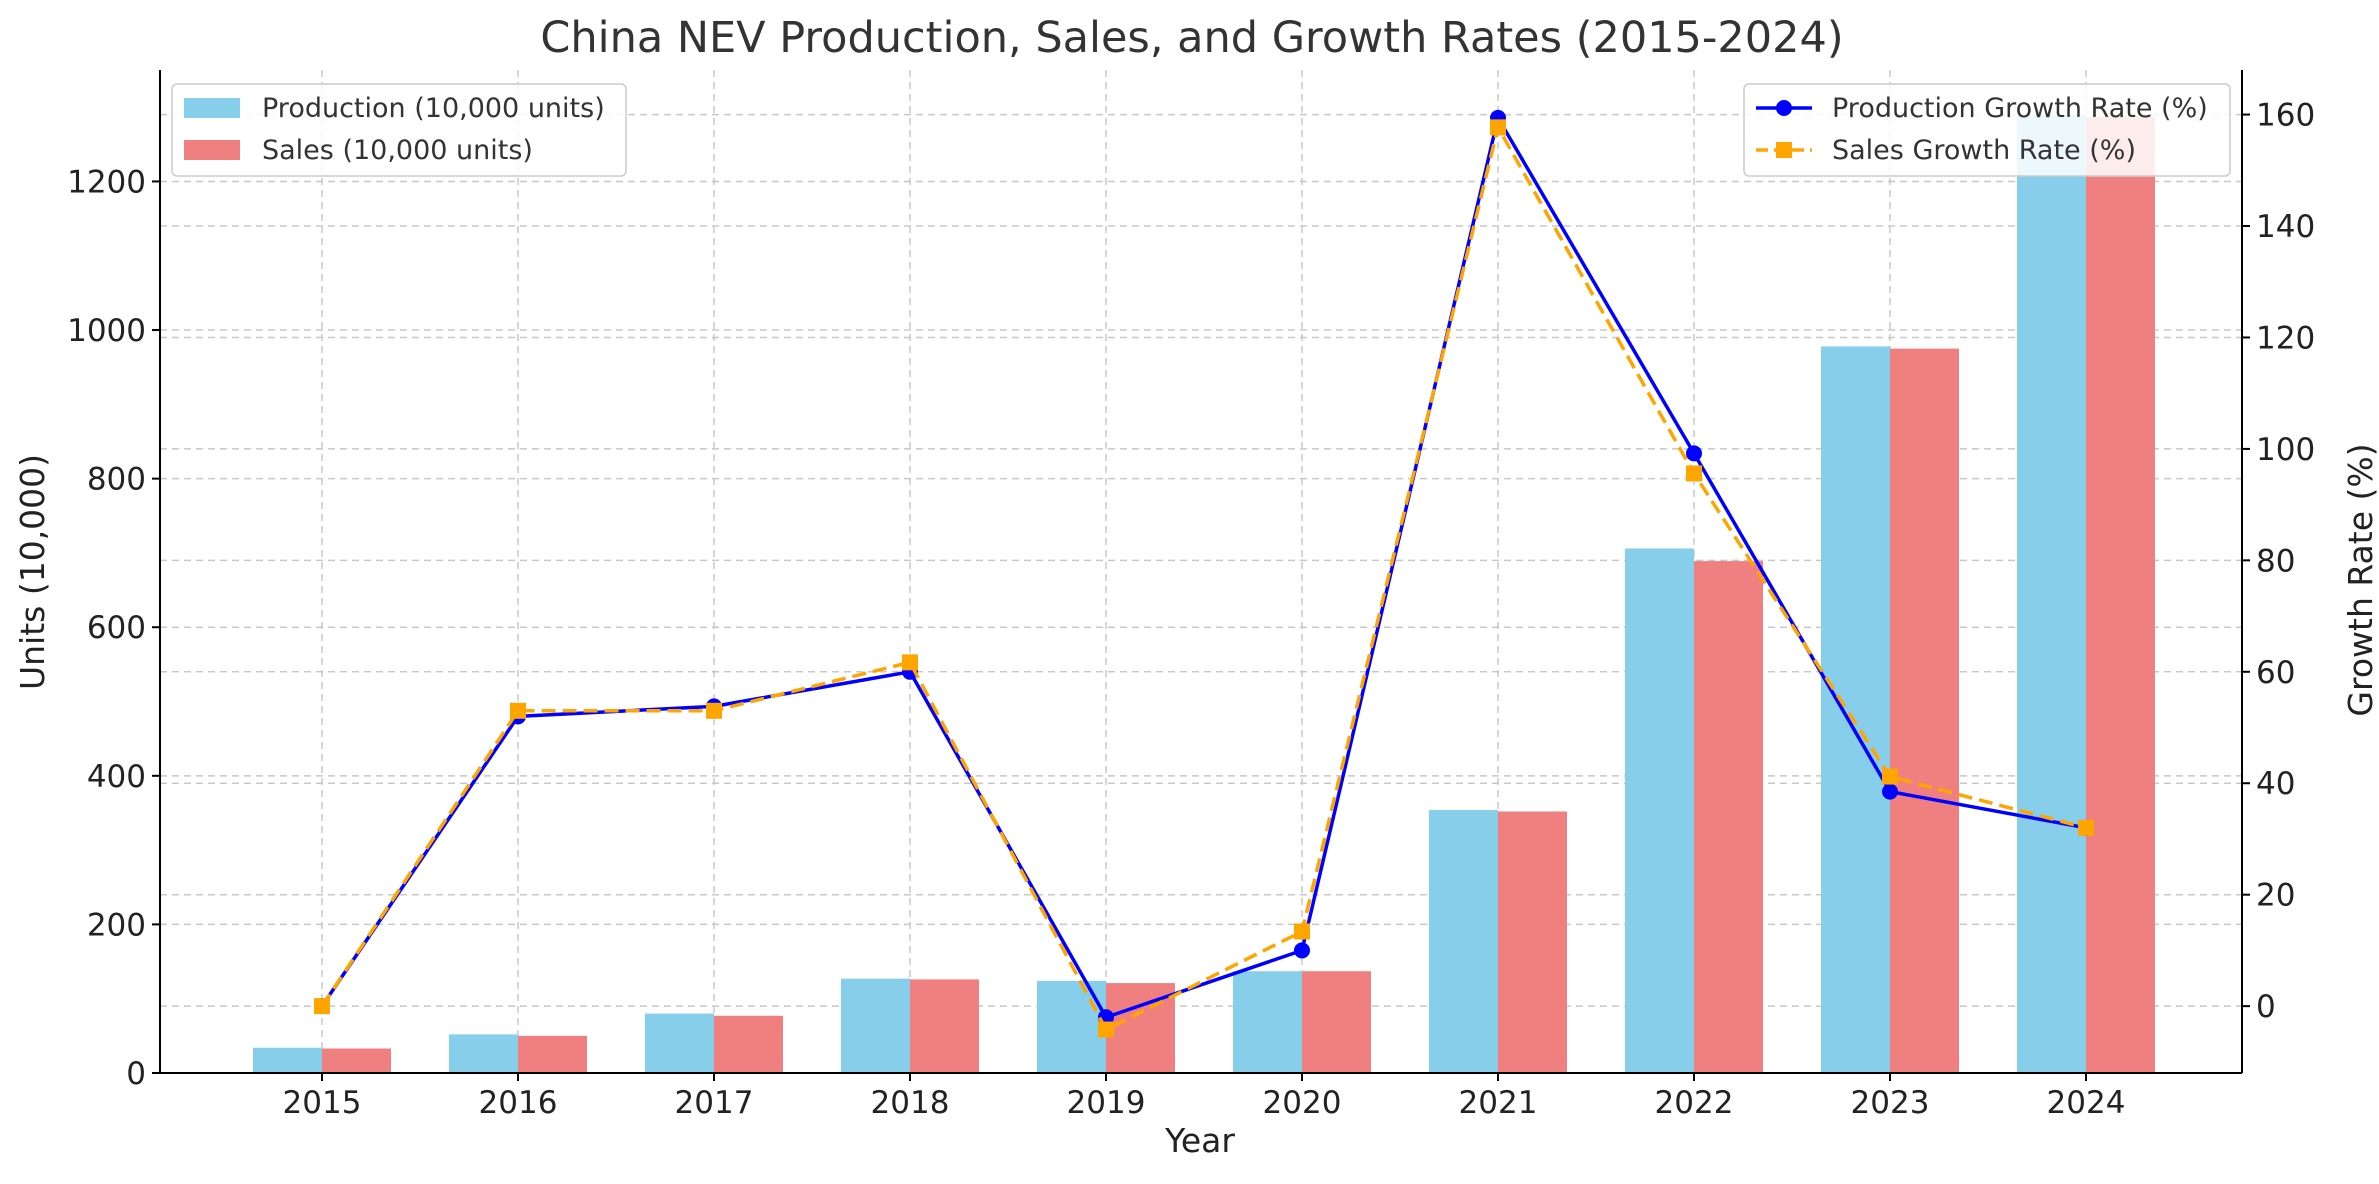  I want to click on y2-tick-label: 0, so click(2266, 1007).